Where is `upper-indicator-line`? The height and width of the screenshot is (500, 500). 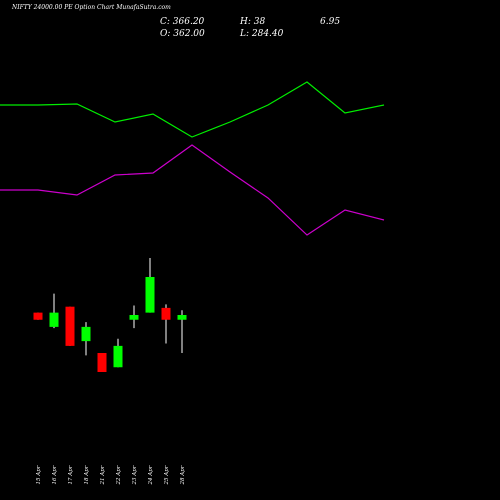 upper-indicator-line is located at coordinates (192, 109).